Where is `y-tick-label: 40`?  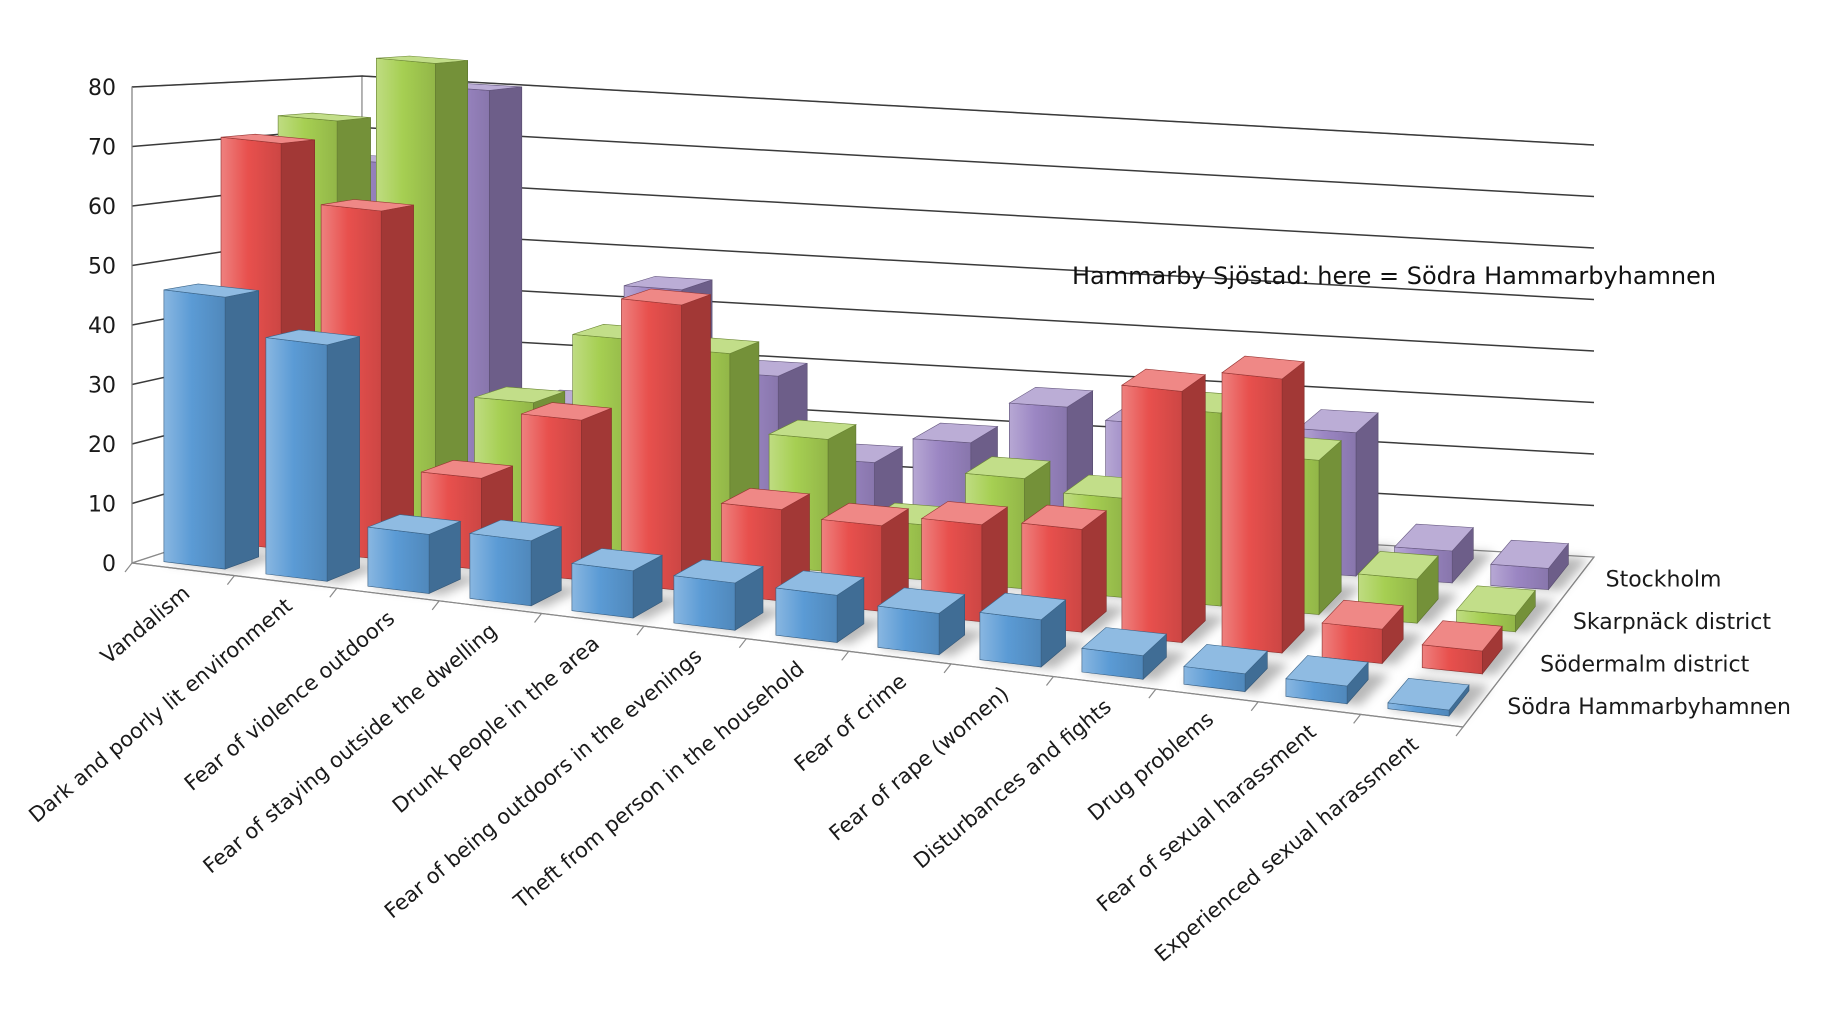 y-tick-label: 40 is located at coordinates (102, 326).